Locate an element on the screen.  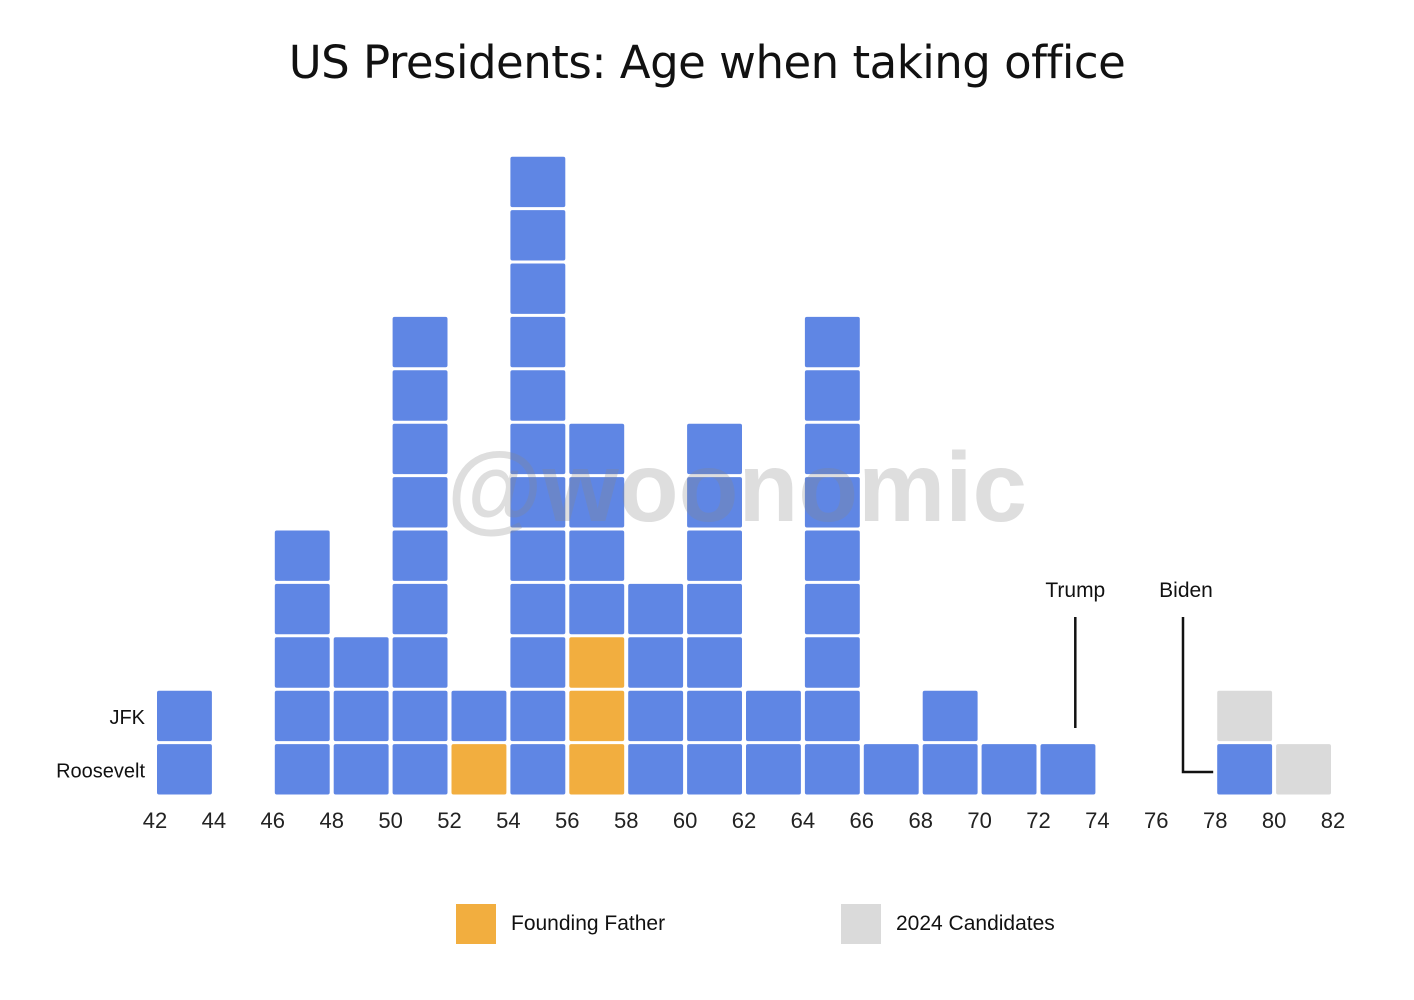
chart-title: US Presidents: Age when taking office is located at coordinates (707, 62).